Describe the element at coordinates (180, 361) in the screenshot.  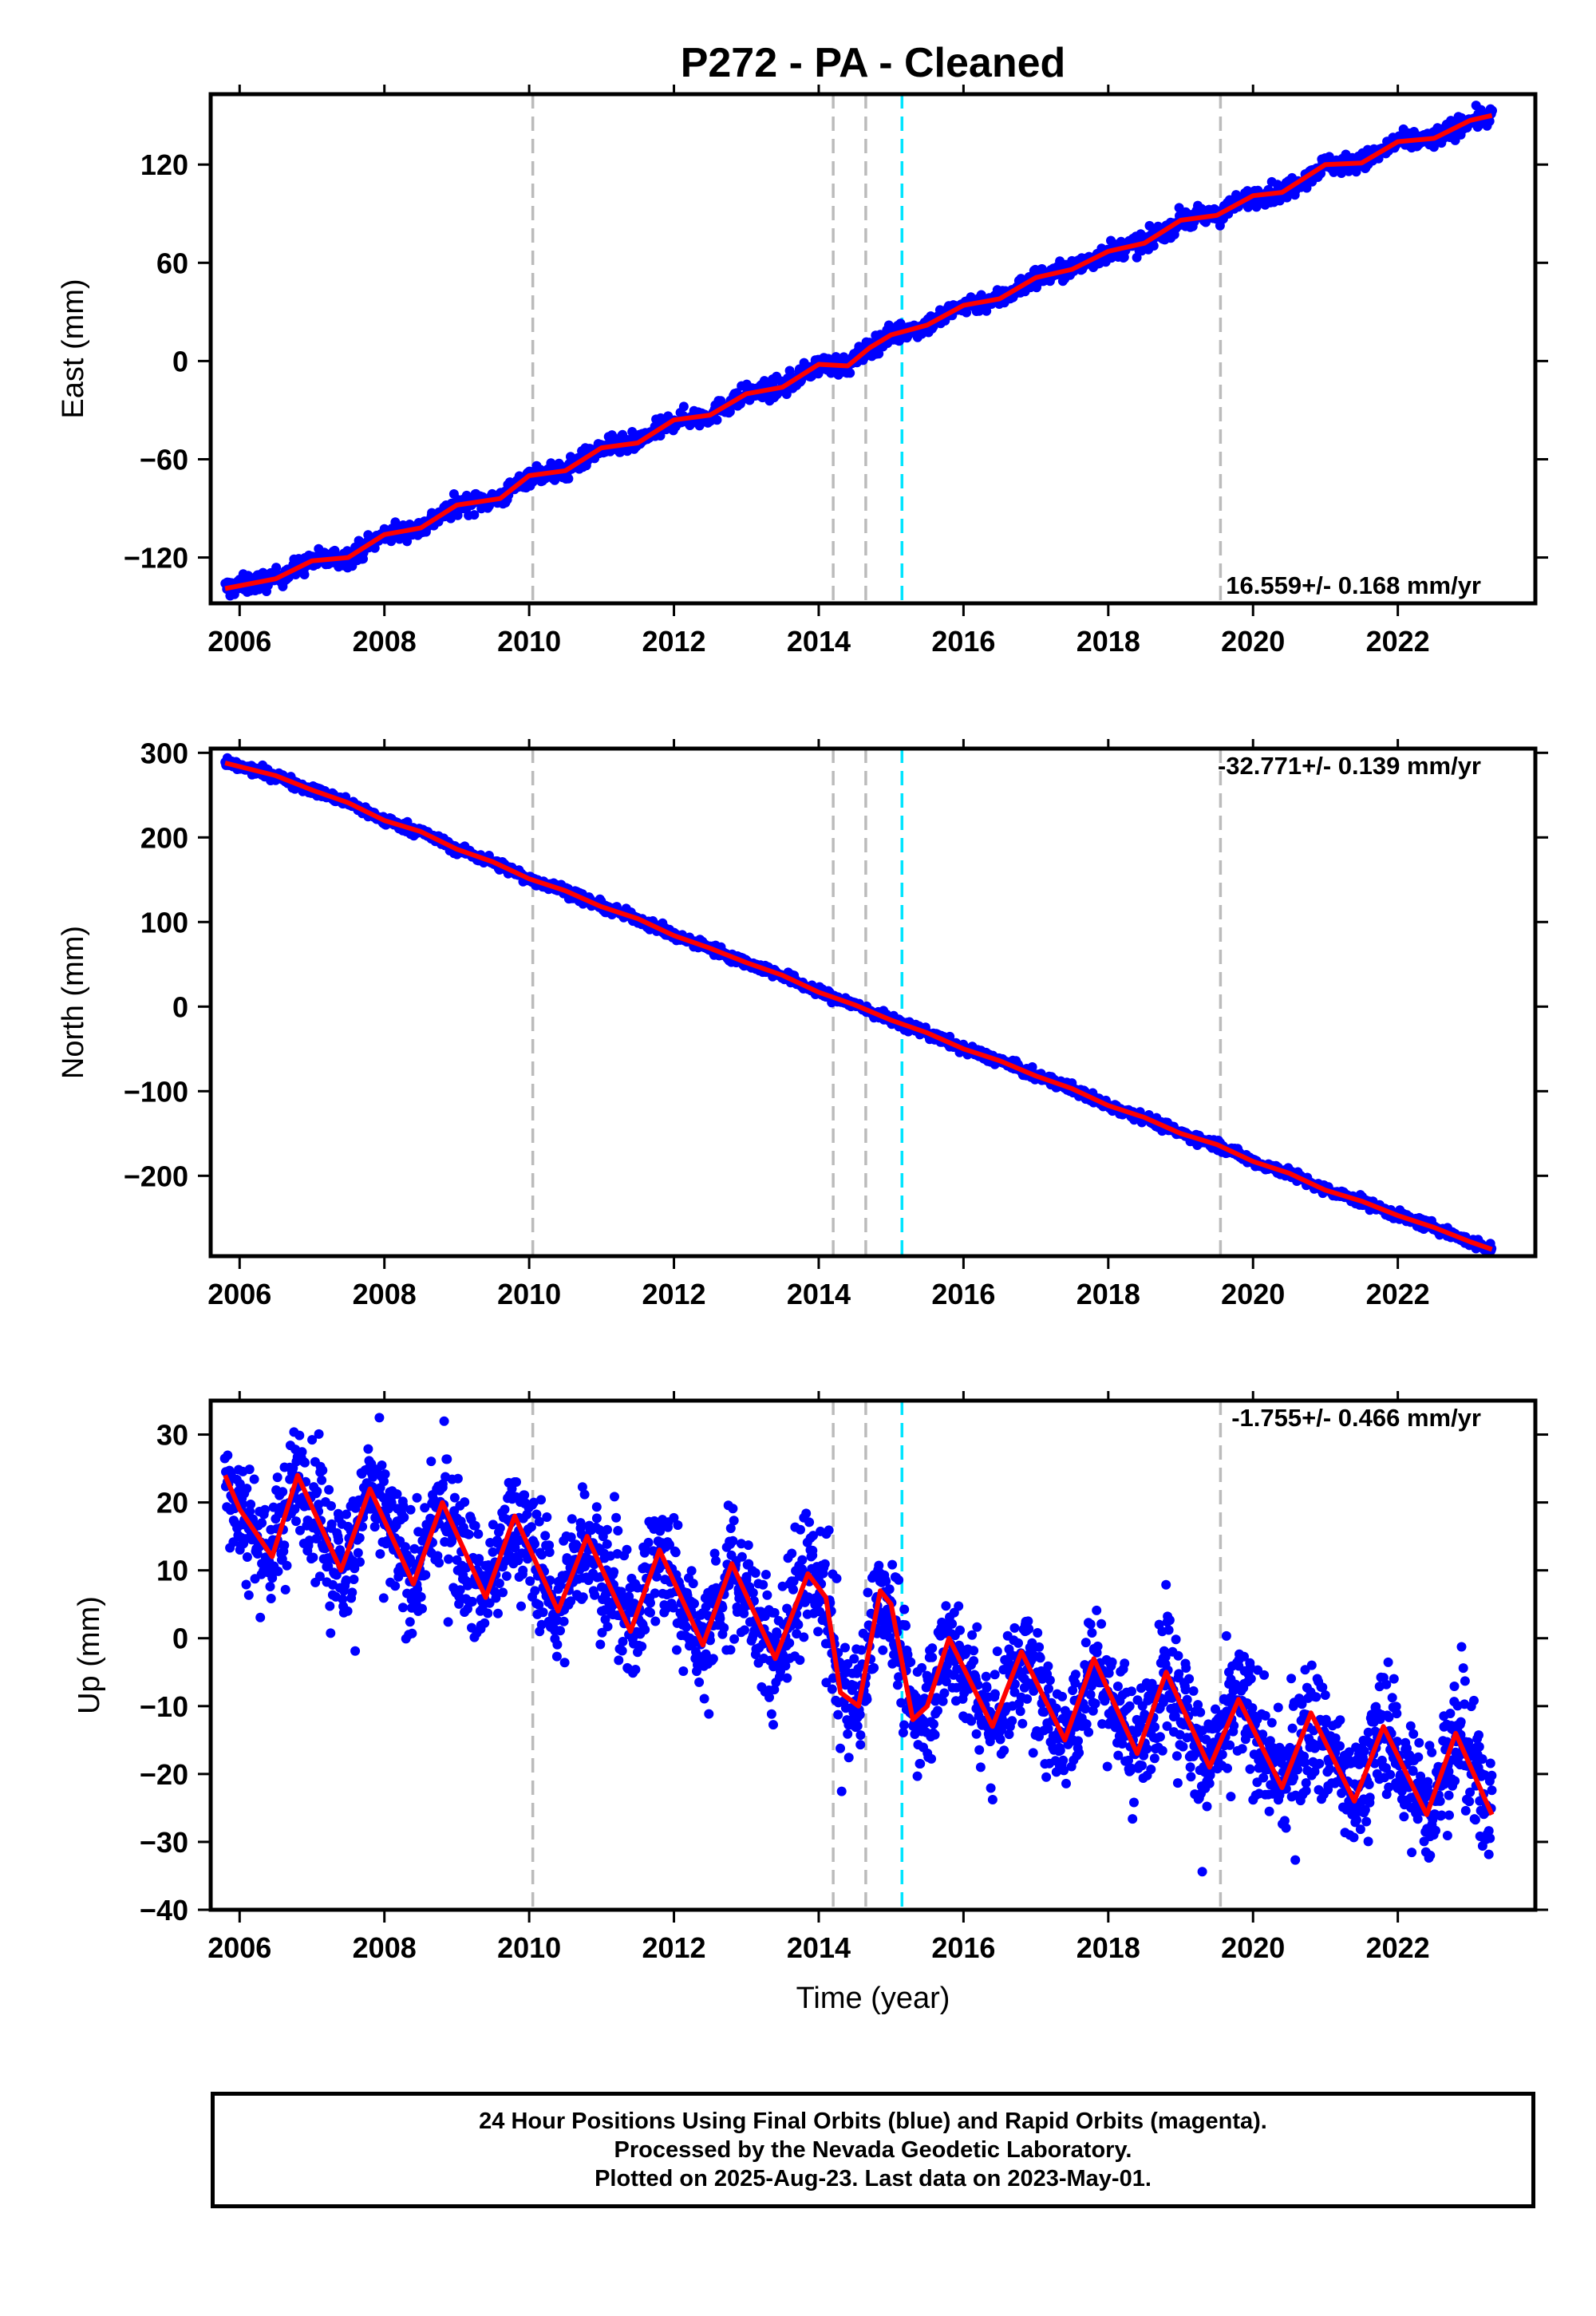
I see `east-y-tick-label: 0` at that location.